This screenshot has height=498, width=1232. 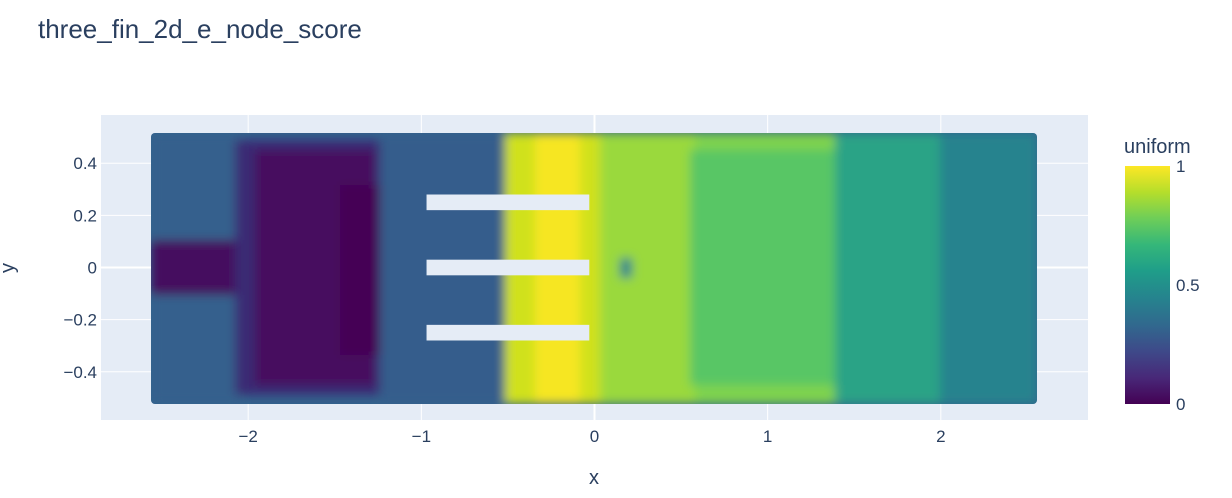 What do you see at coordinates (85, 163) in the screenshot?
I see `y-tick-label: 0.4` at bounding box center [85, 163].